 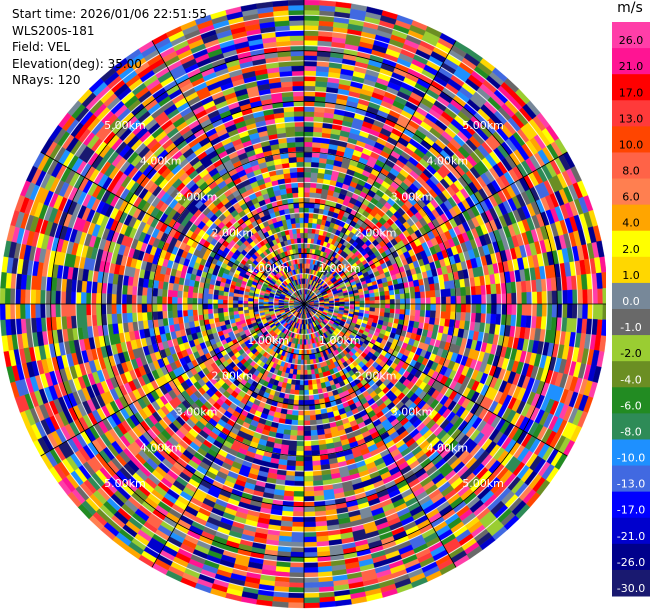 What do you see at coordinates (631, 458) in the screenshot?
I see `colorbar-tick-label: -10.0` at bounding box center [631, 458].